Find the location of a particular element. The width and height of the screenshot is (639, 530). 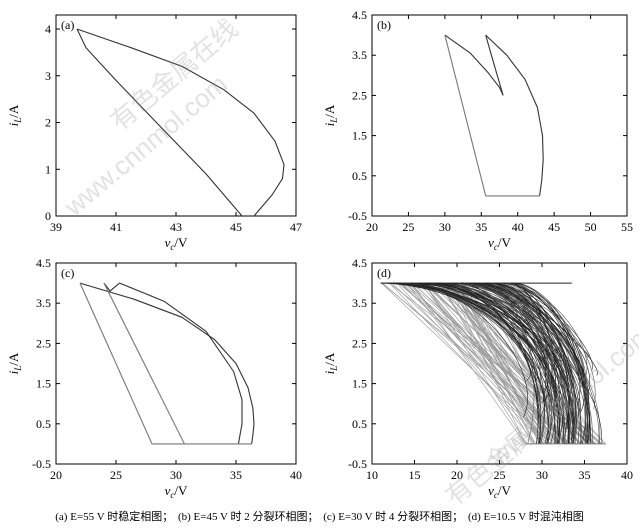

caption-c: (c) E=30 V 时 4 分裂环相图； is located at coordinates (393, 517).